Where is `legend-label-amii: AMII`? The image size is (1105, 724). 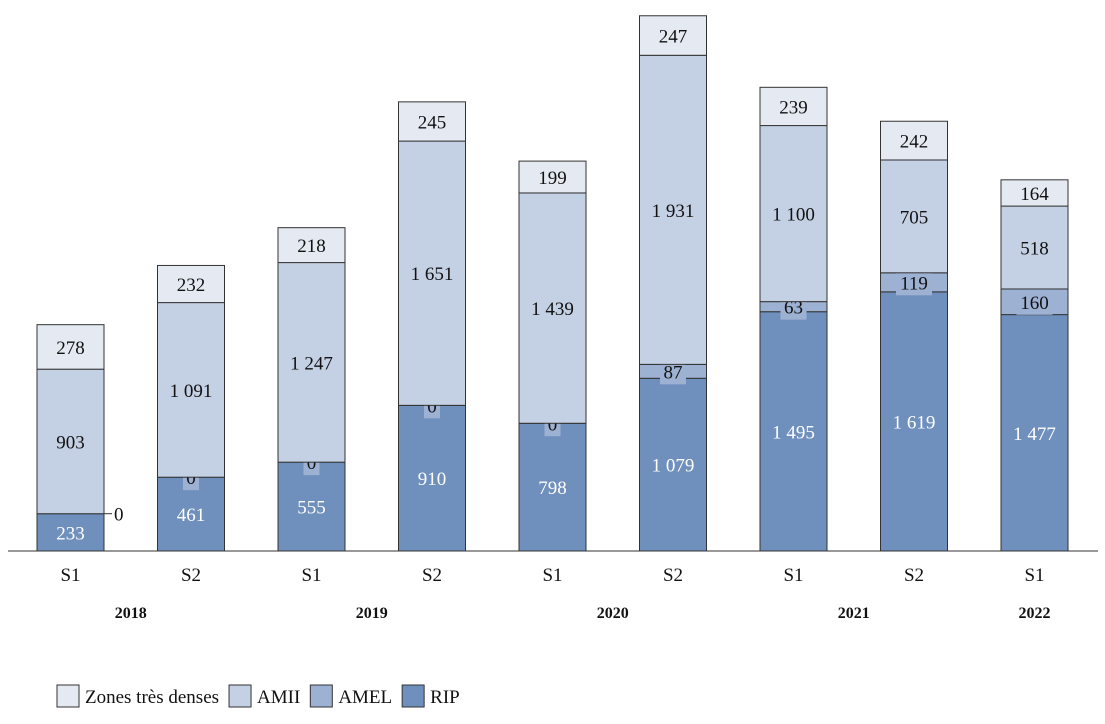 legend-label-amii: AMII is located at coordinates (278, 697).